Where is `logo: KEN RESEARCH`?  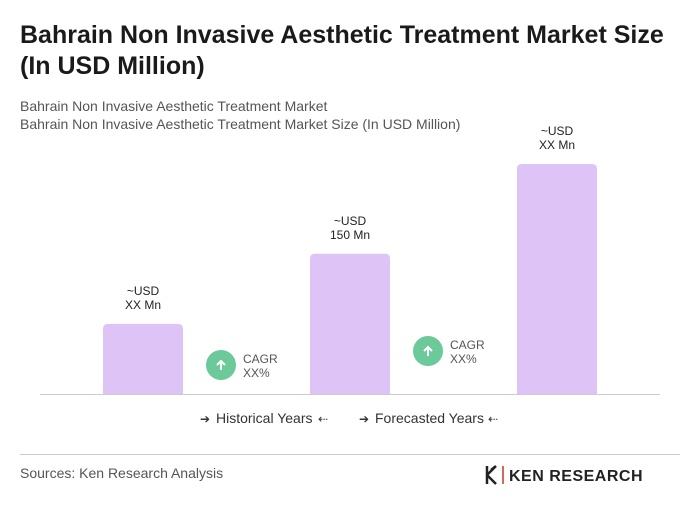
logo: KEN RESEARCH is located at coordinates (564, 475).